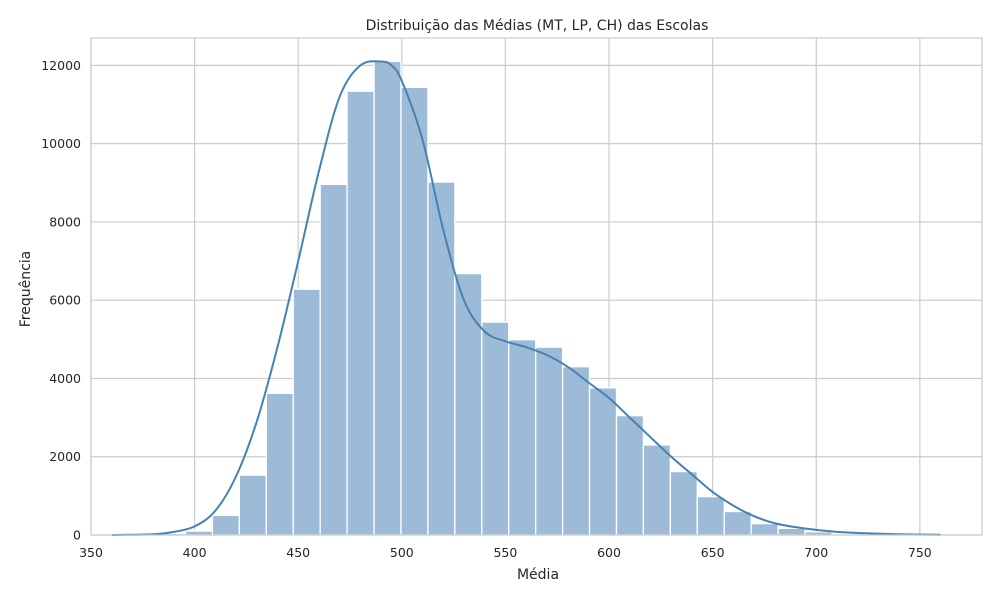 This screenshot has height=600, width=1000. Describe the element at coordinates (65, 378) in the screenshot. I see `y-tick-label: 4000` at that location.